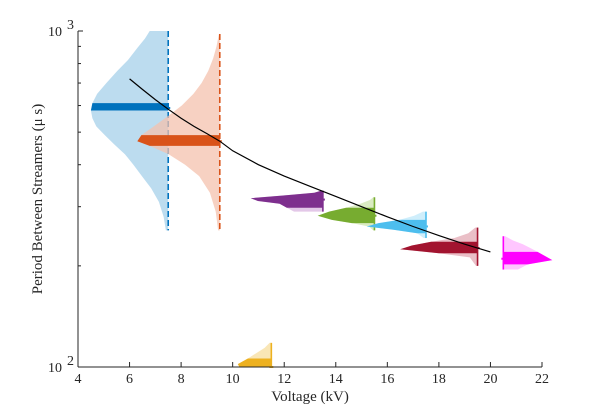 The width and height of the screenshot is (598, 411). I want to click on x-tick-label: 6, so click(129, 379).